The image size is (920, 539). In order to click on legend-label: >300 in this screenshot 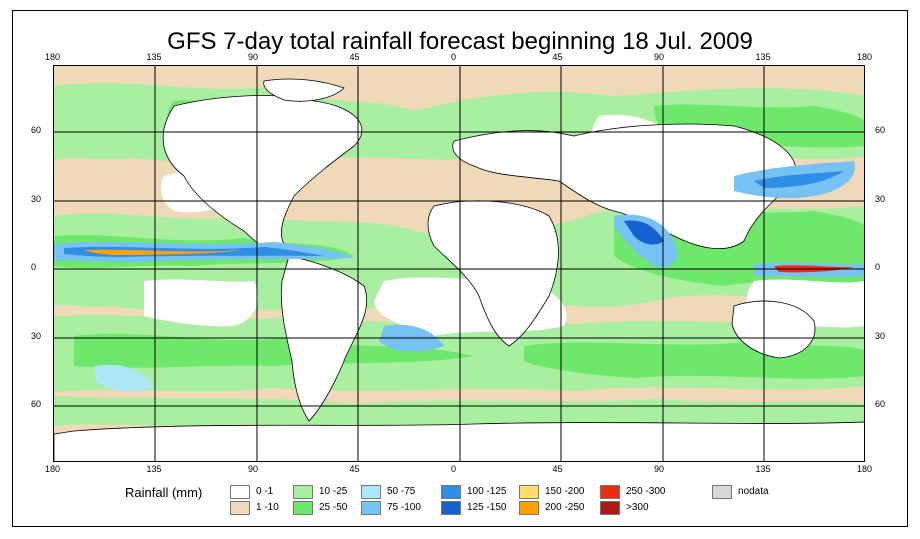, I will do `click(637, 507)`.